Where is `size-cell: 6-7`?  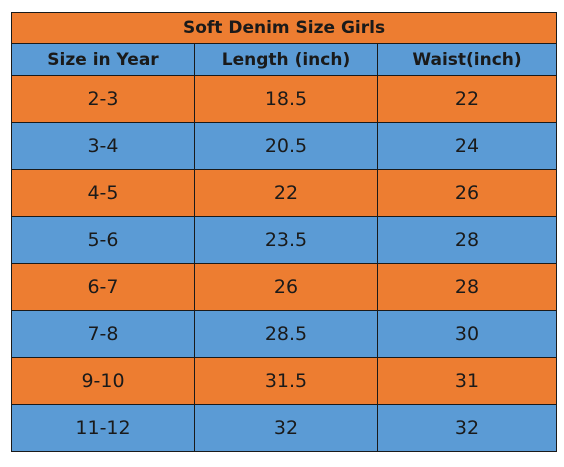 size-cell: 6-7 is located at coordinates (103, 287).